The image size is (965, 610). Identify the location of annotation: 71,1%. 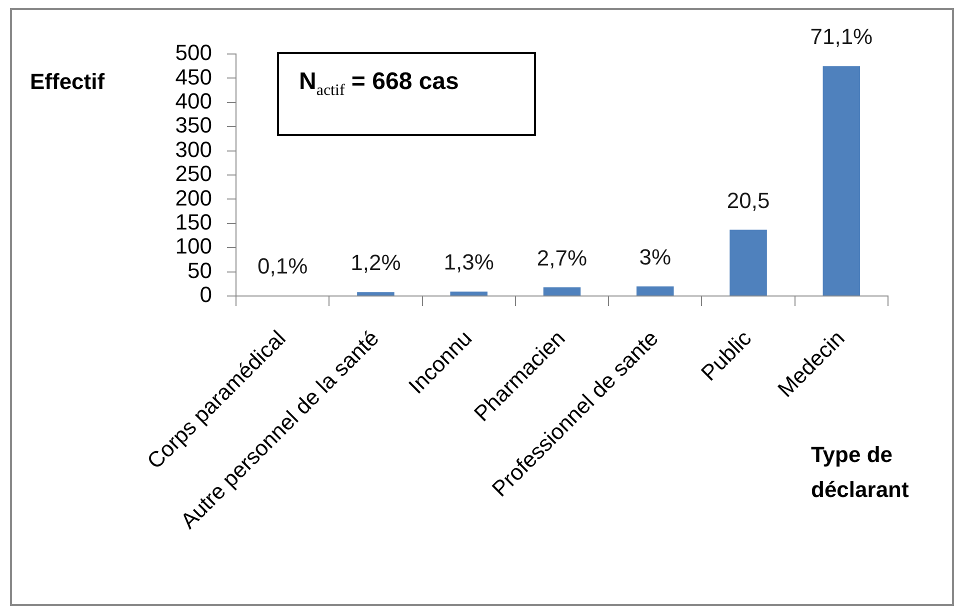
(841, 37).